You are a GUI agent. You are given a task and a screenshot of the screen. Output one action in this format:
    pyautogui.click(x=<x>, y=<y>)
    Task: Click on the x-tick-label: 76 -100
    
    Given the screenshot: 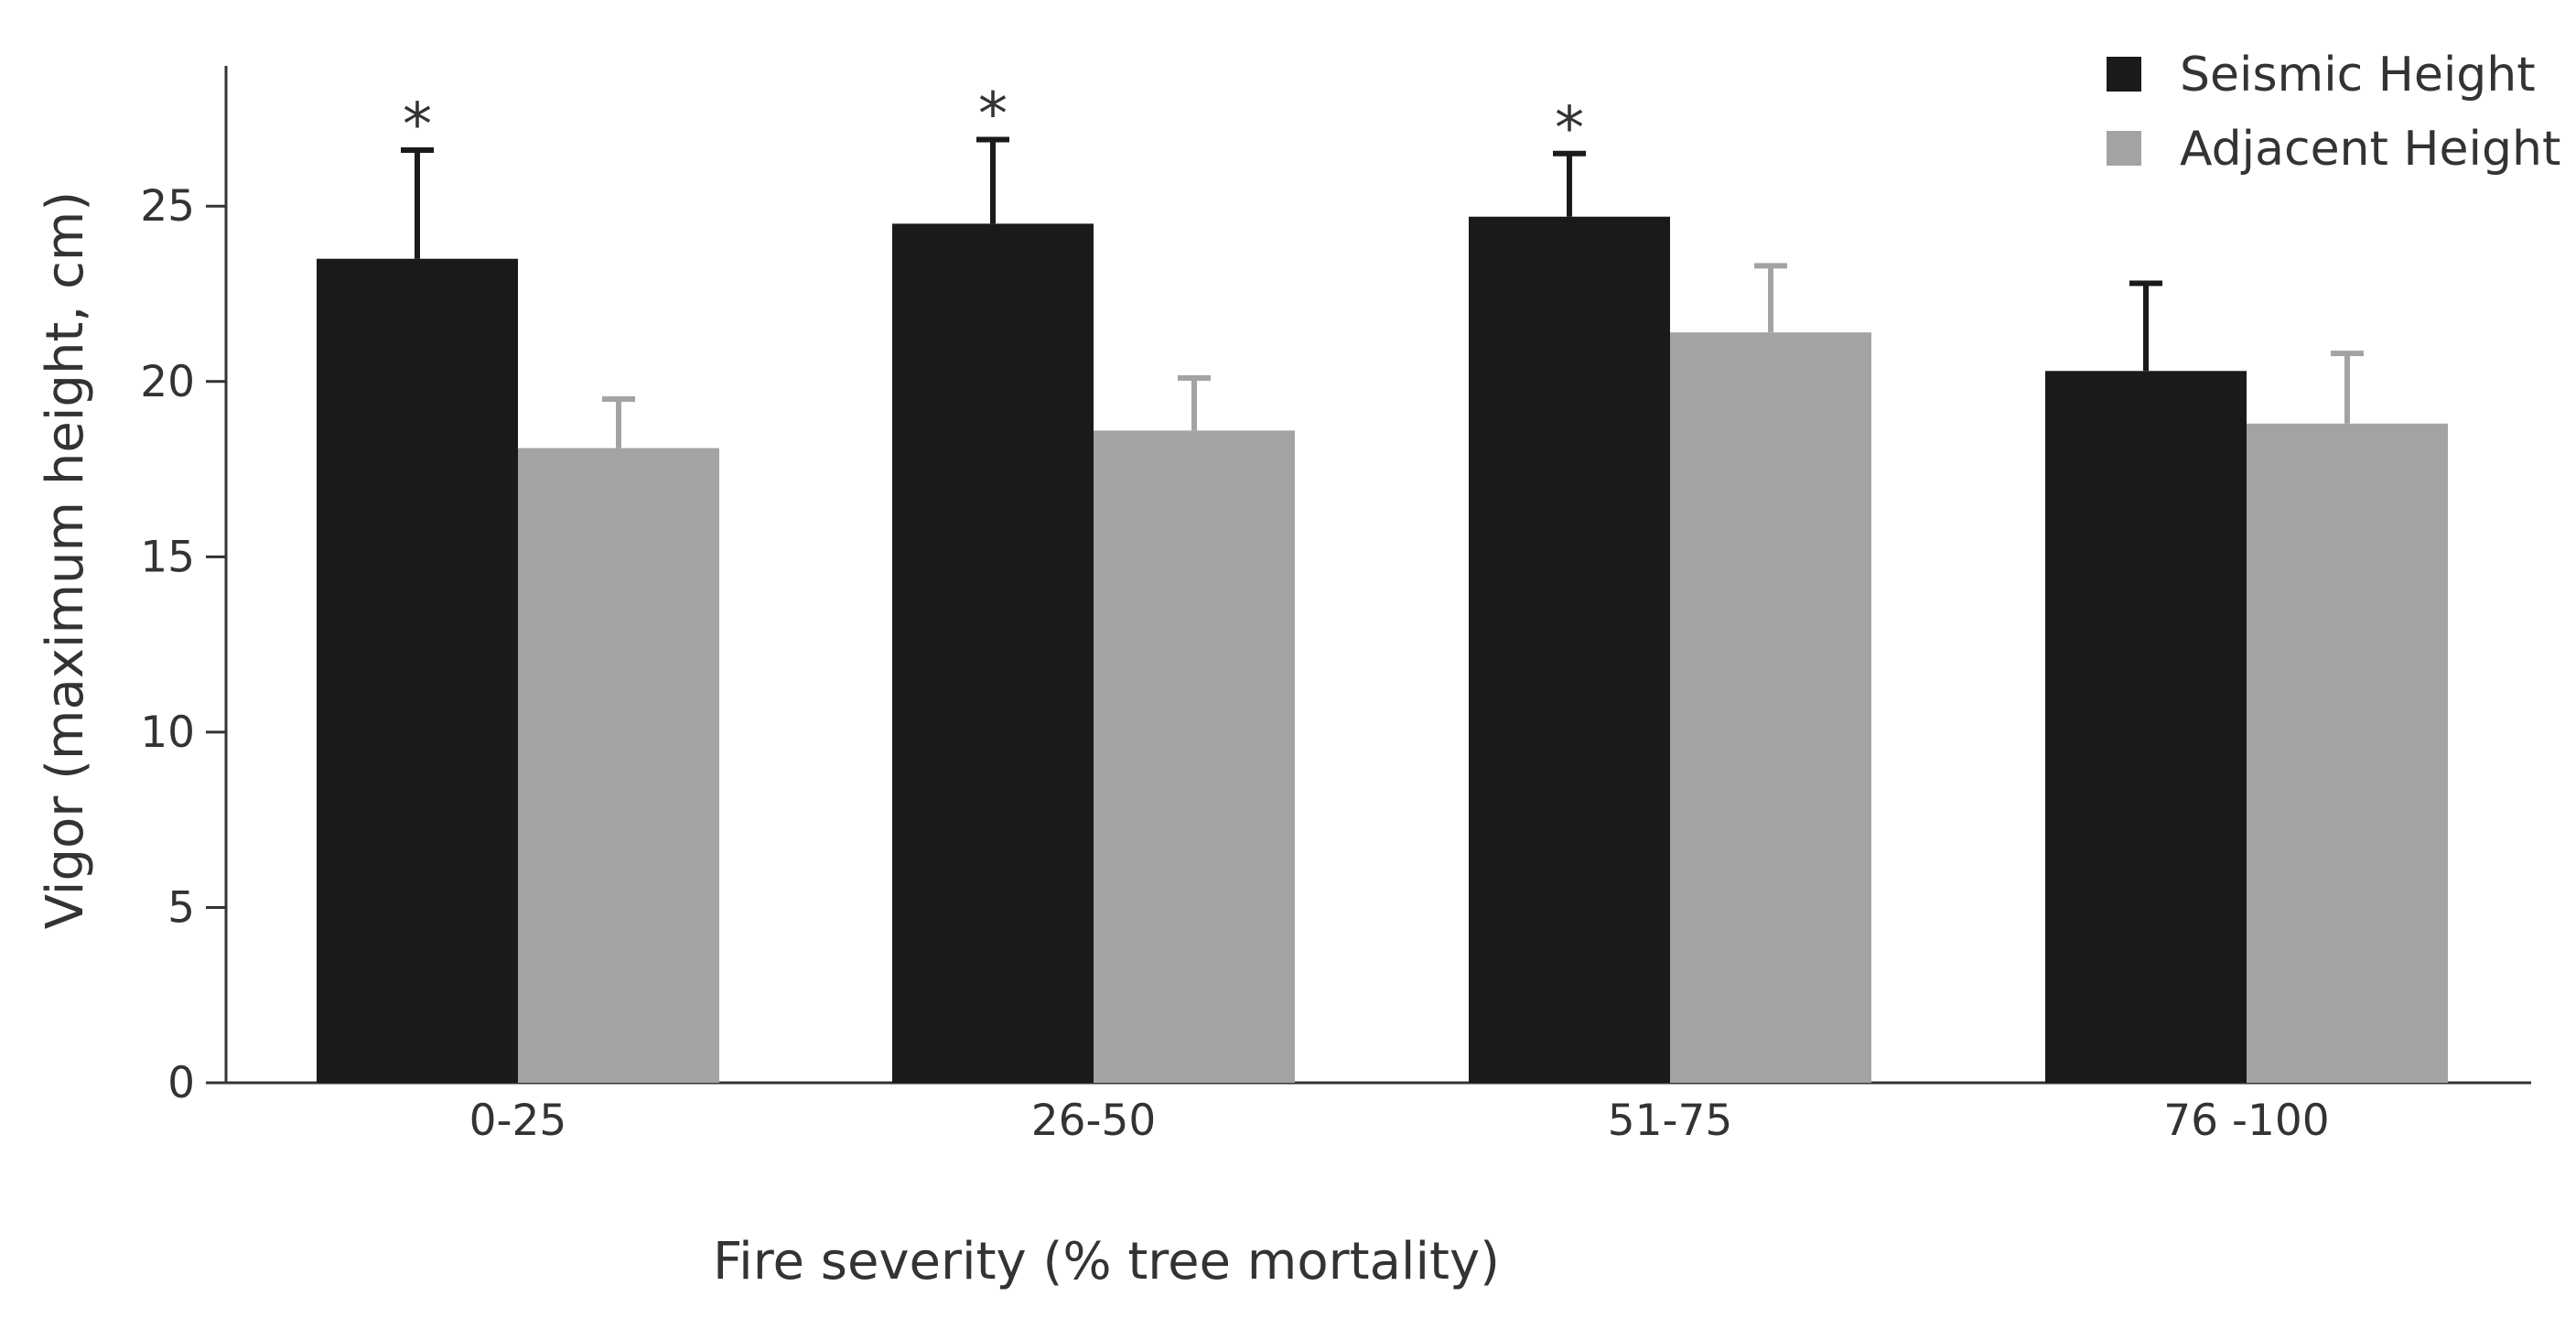 What is the action you would take?
    pyautogui.click(x=2246, y=1121)
    